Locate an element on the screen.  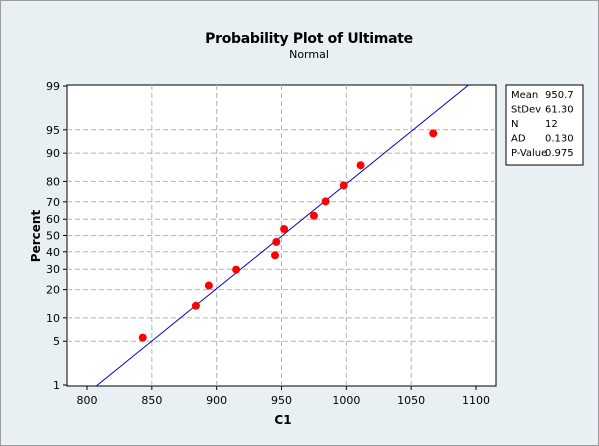
y-tick-label: 20 is located at coordinates (53, 290).